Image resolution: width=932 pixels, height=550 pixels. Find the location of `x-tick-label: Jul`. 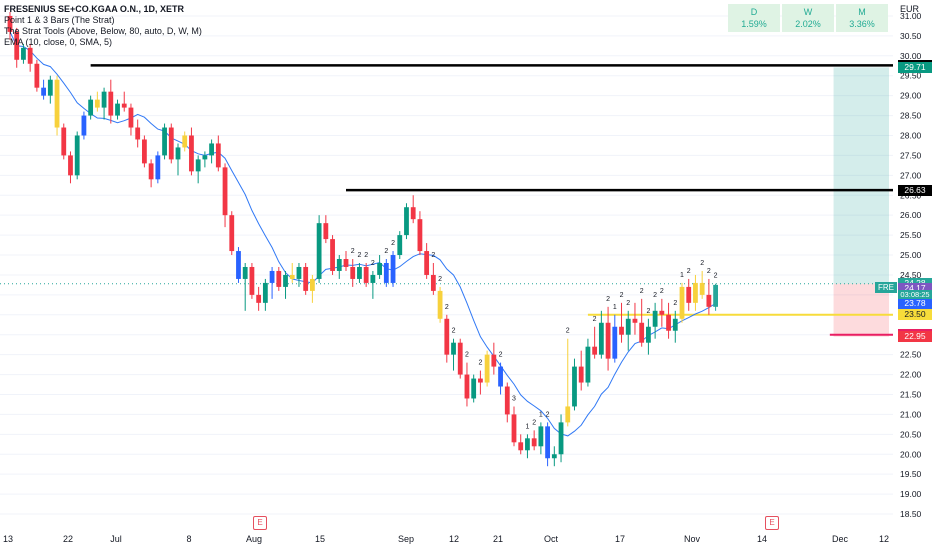

x-tick-label: Jul is located at coordinates (116, 539).